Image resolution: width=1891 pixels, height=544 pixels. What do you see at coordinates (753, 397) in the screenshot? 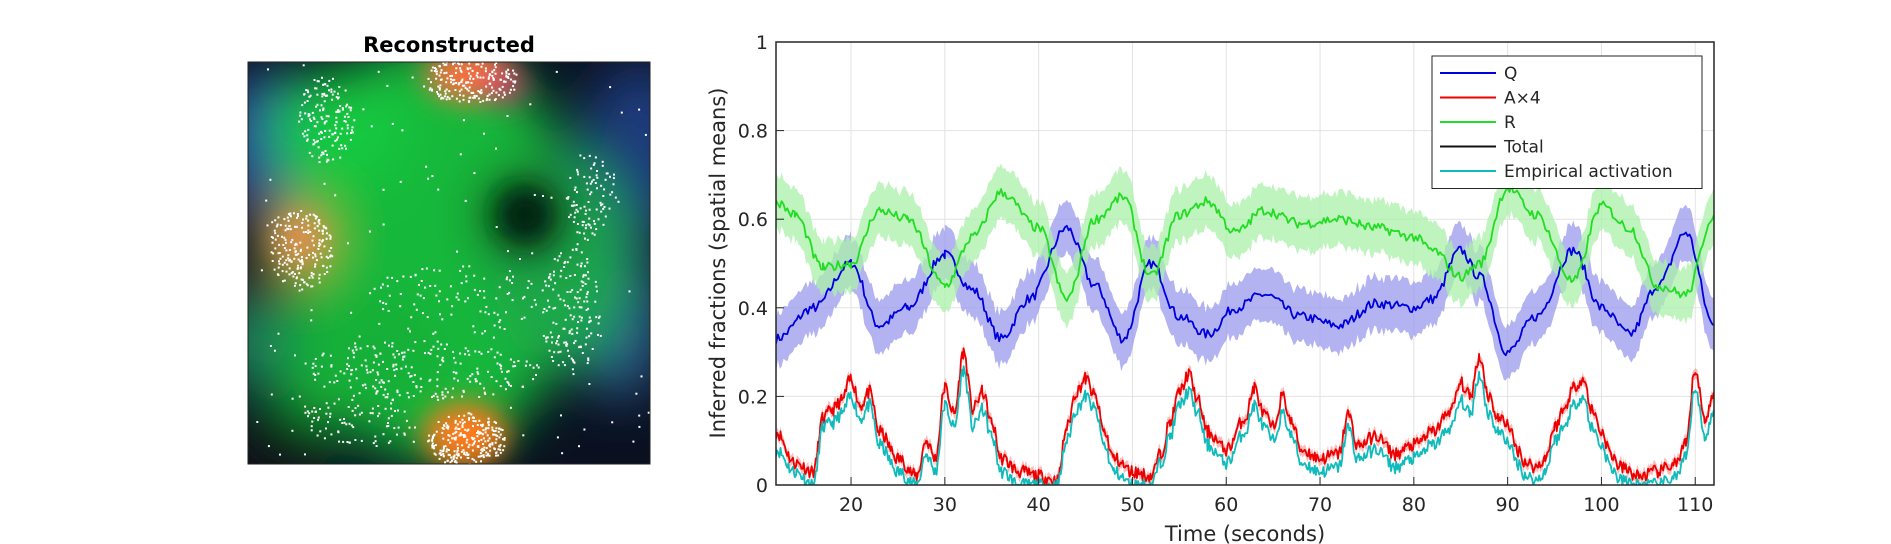
I see `y-tick-label: 0.2` at bounding box center [753, 397].